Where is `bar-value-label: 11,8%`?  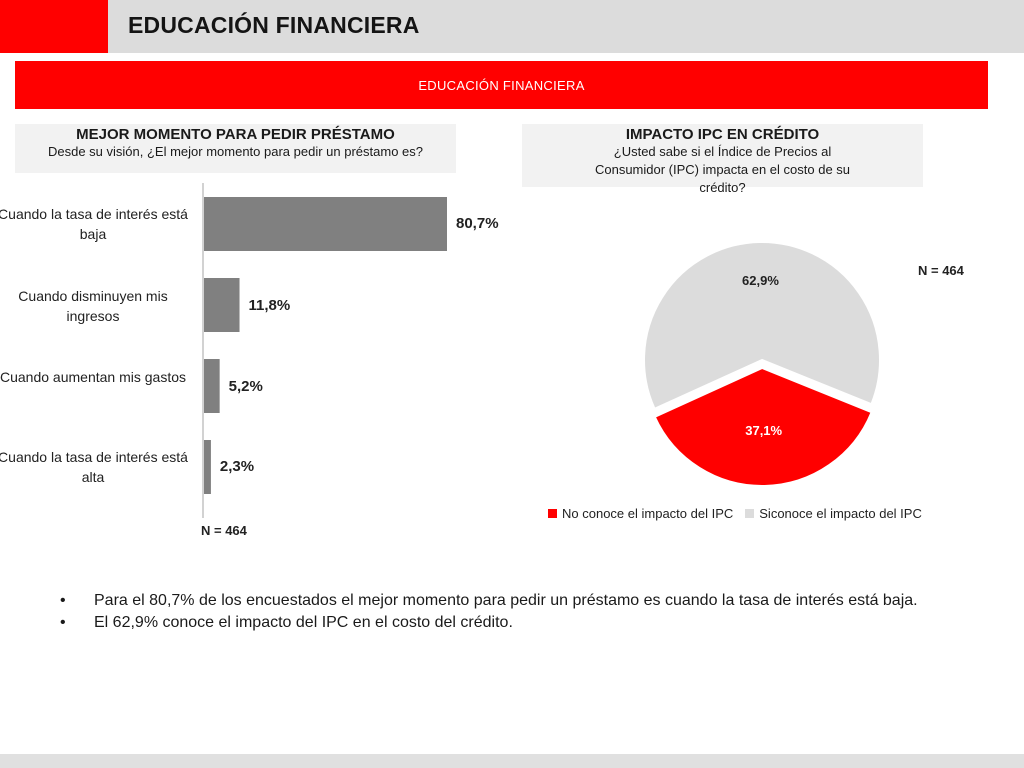
bar-value-label: 11,8% is located at coordinates (269, 305).